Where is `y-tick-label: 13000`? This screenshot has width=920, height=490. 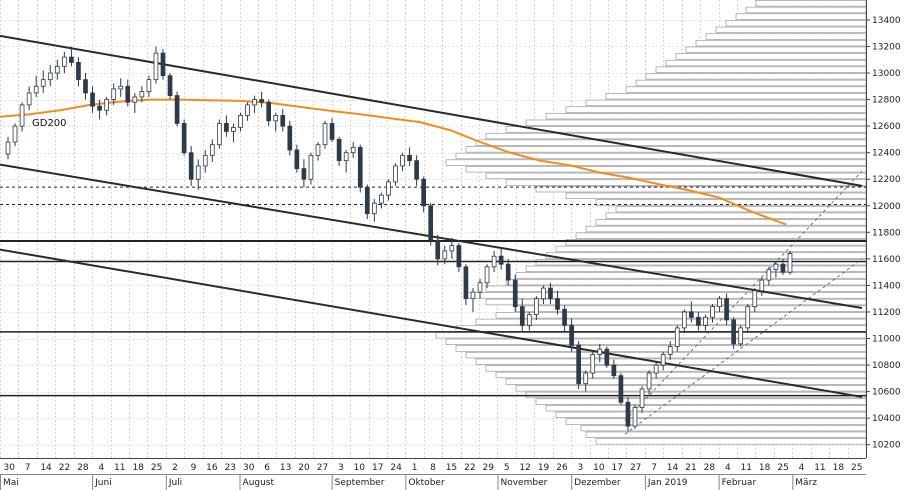 y-tick-label: 13000 is located at coordinates (886, 74).